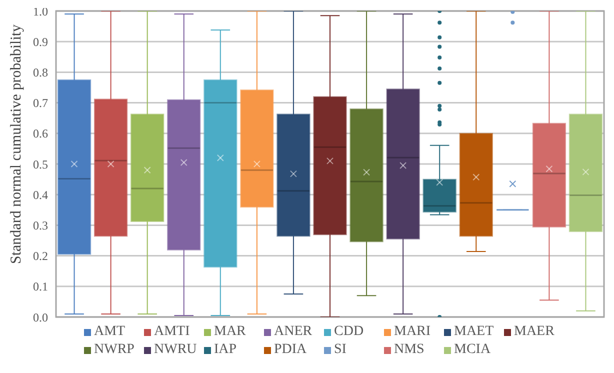 The width and height of the screenshot is (614, 373). I want to click on y-tick-label: 0.5, so click(40, 164).